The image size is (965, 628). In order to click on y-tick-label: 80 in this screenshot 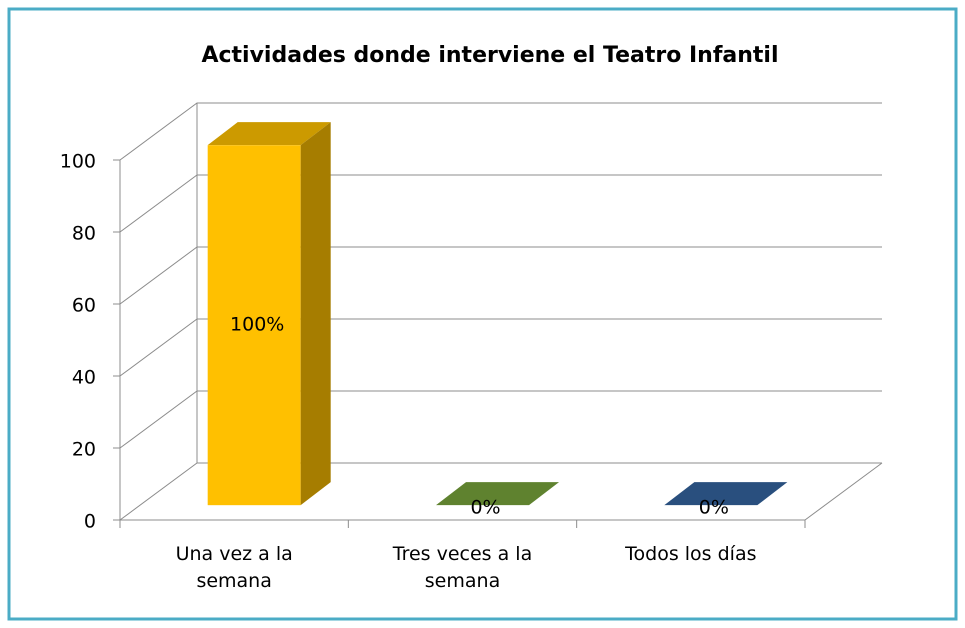, I will do `click(84, 234)`.